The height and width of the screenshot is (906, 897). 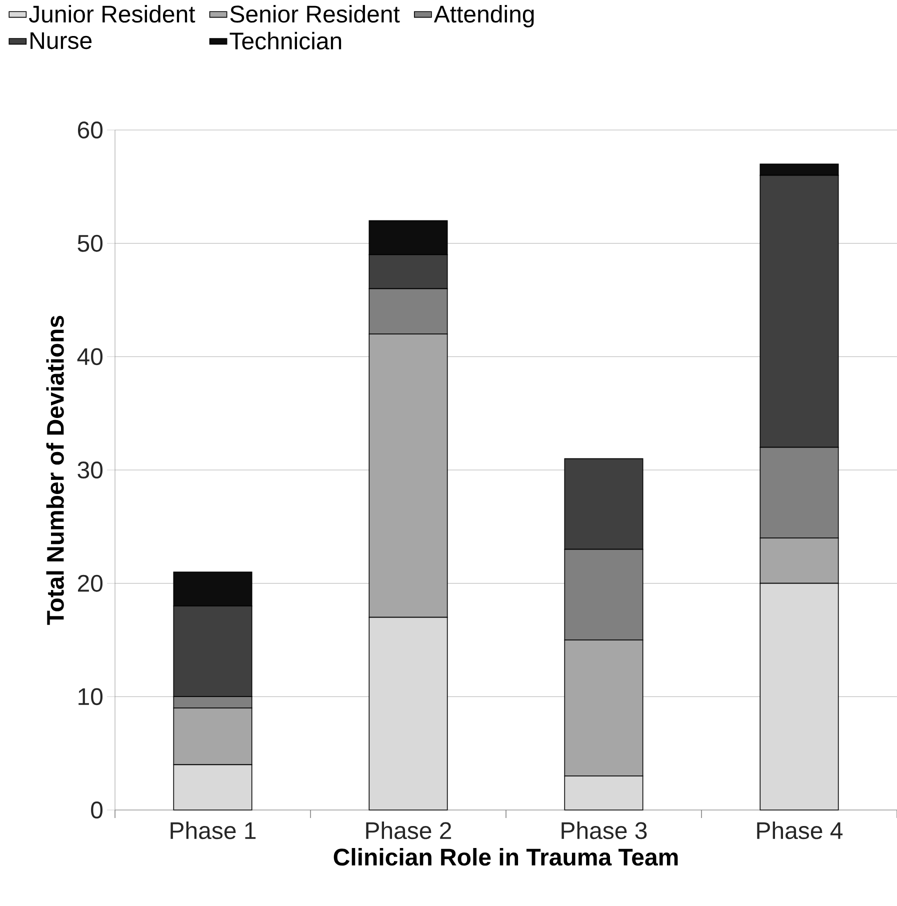 What do you see at coordinates (112, 14) in the screenshot?
I see `legend-label: Junior Resident` at bounding box center [112, 14].